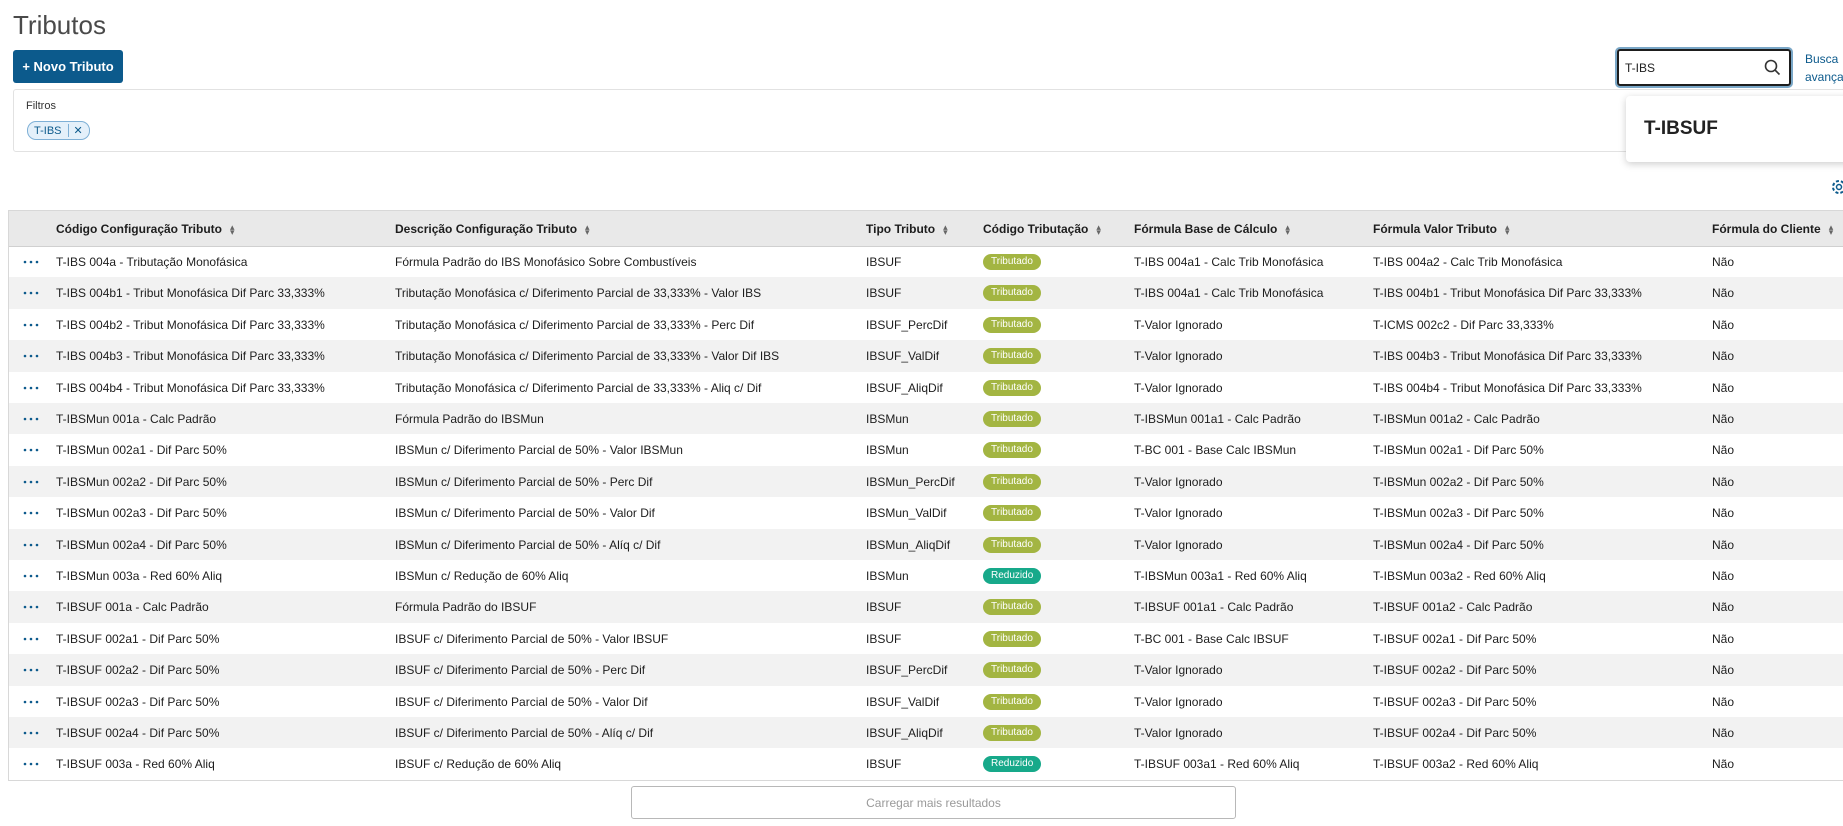  I want to click on column-header: Descrição Configuração Tributo ▴ ▾, so click(492, 229).